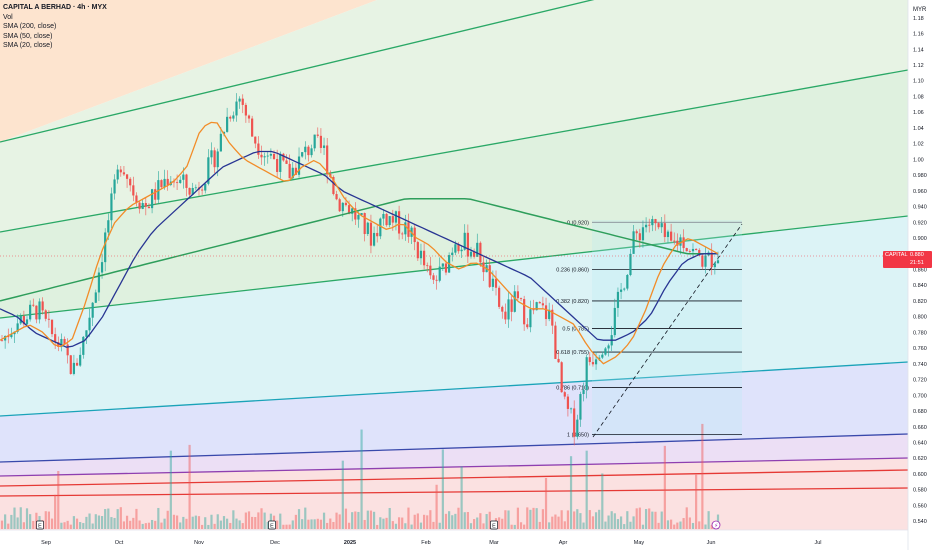 Image resolution: width=932 pixels, height=555 pixels. Describe the element at coordinates (30, 26) in the screenshot. I see `legend-sma200: SMA (200, close)` at that location.